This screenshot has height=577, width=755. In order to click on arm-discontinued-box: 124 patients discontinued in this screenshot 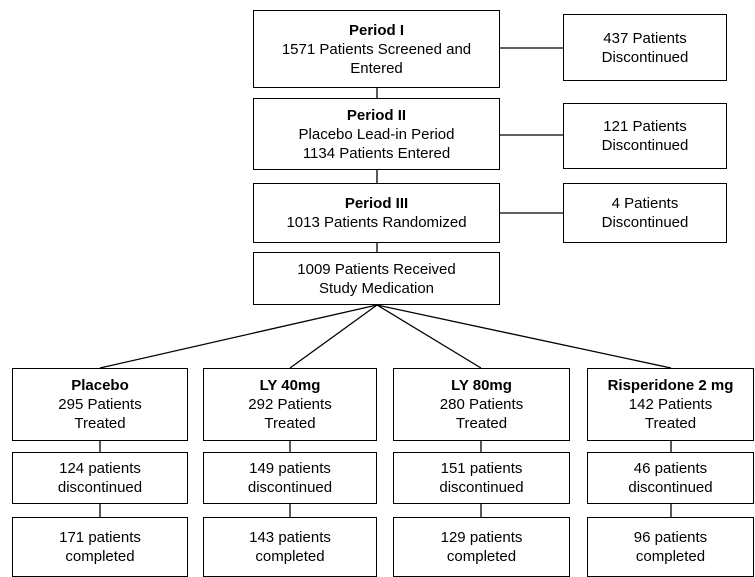, I will do `click(100, 478)`.